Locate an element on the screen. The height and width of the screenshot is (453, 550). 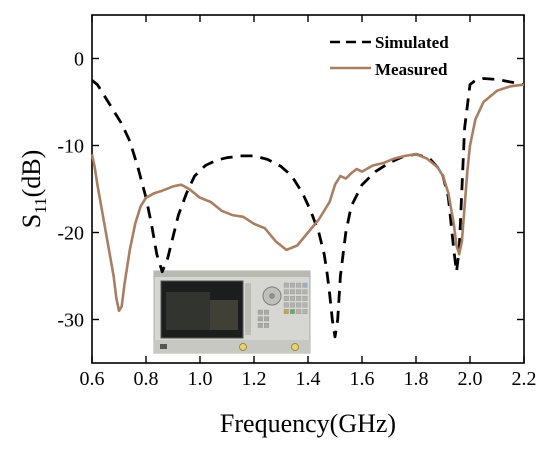
analyzer-screen-highlight is located at coordinates (224, 315).